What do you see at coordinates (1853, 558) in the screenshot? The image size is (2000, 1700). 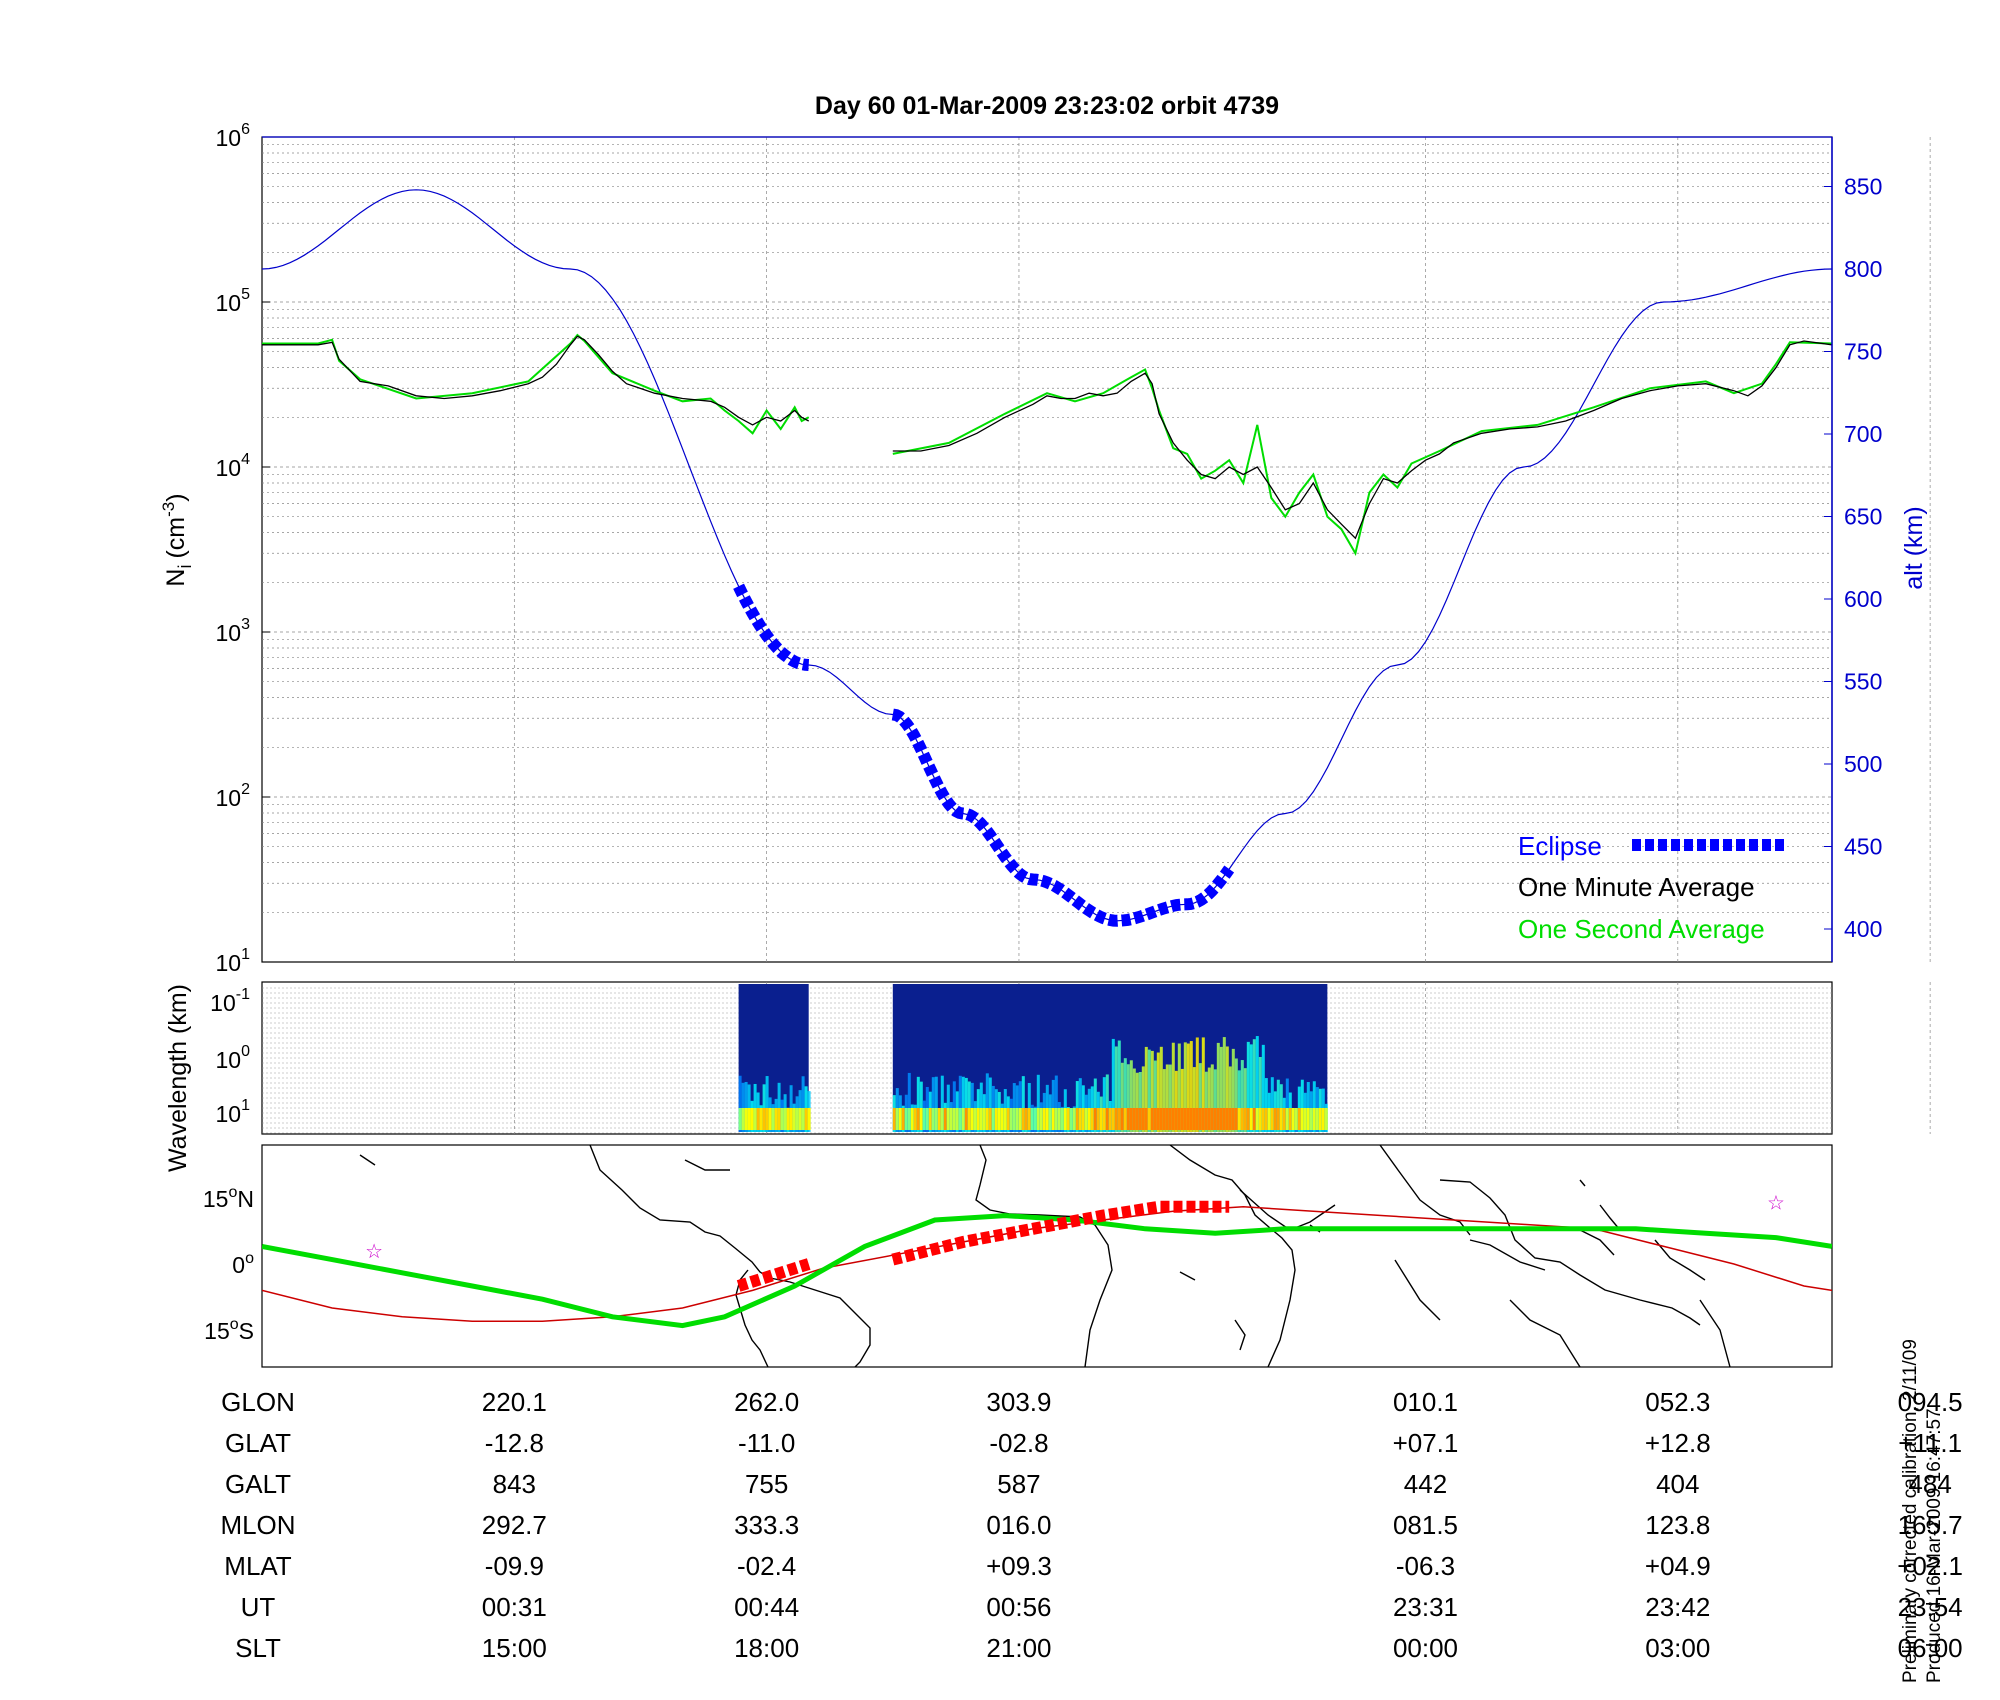 I see `altitude-y-ticks: 850 800 750 700 650 600 550 500 450 400` at bounding box center [1853, 558].